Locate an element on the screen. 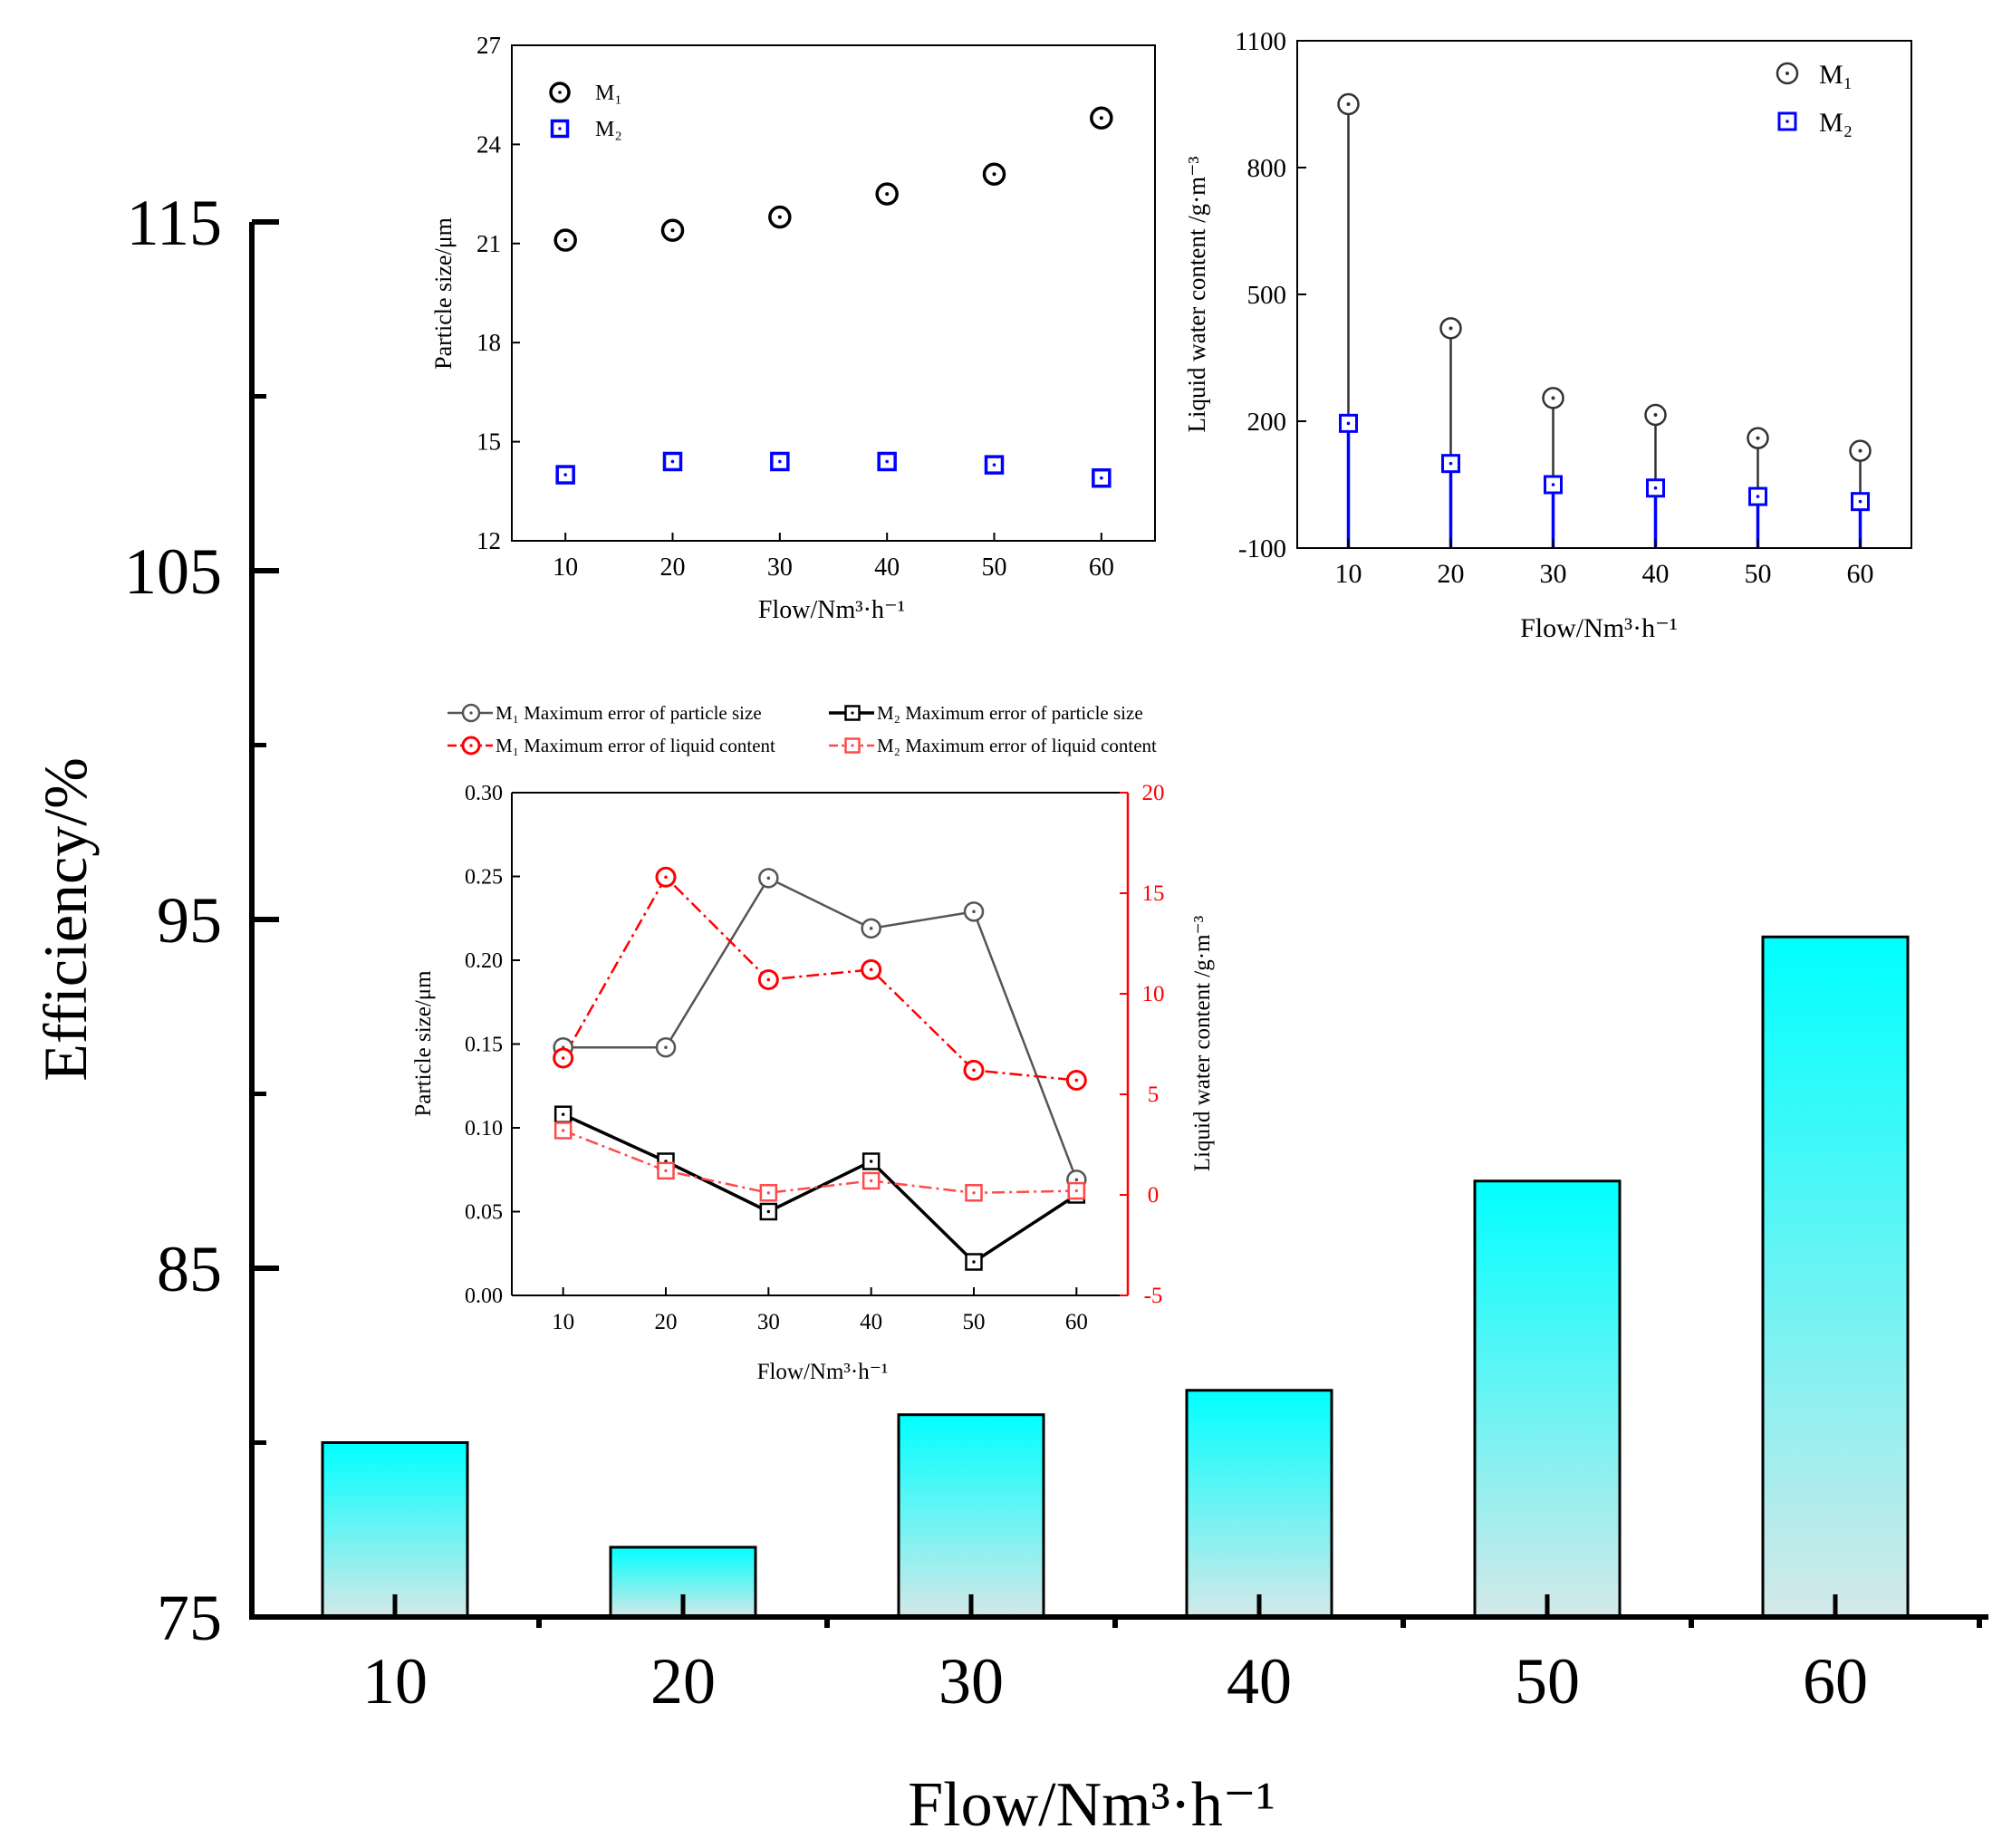 This screenshot has height=1848, width=2002. legend-m1-marker is located at coordinates (1787, 73).